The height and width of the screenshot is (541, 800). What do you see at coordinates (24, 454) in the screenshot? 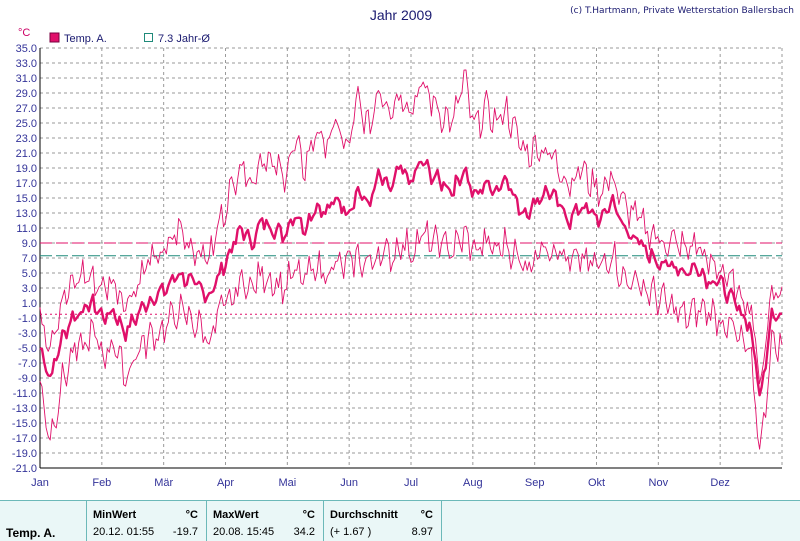
I see `y-tick-label: -19.0` at bounding box center [24, 454].